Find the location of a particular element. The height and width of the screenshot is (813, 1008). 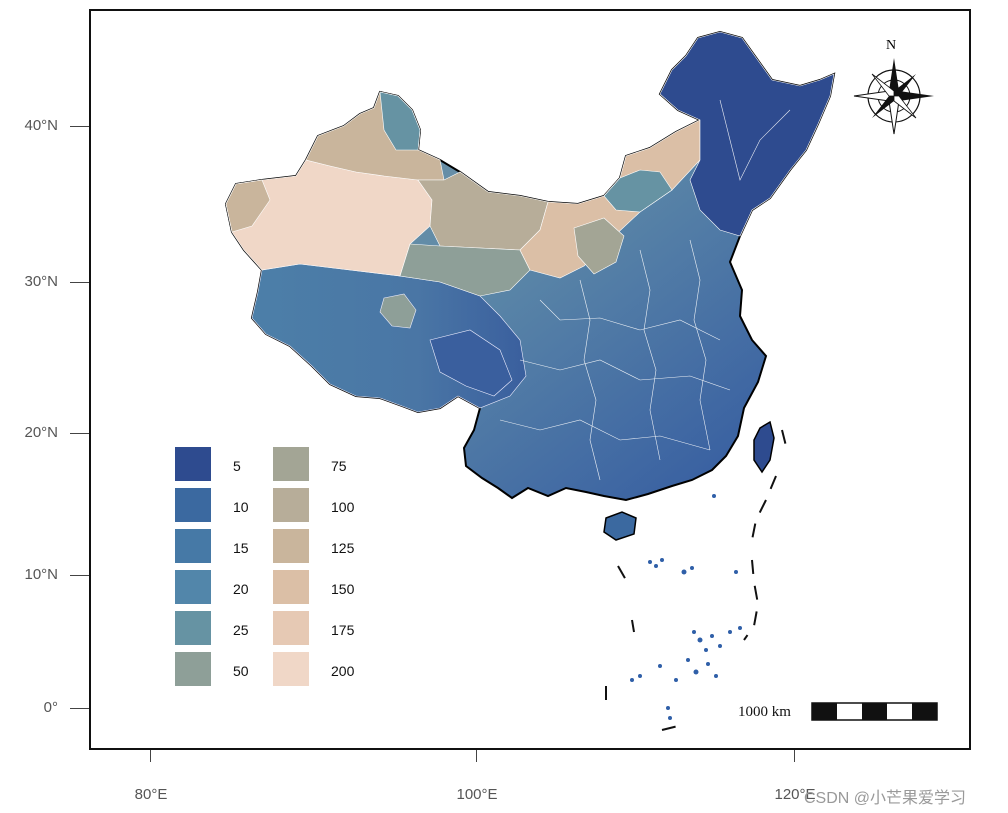

y-tick-label-40n: 40°N is located at coordinates (41, 125).